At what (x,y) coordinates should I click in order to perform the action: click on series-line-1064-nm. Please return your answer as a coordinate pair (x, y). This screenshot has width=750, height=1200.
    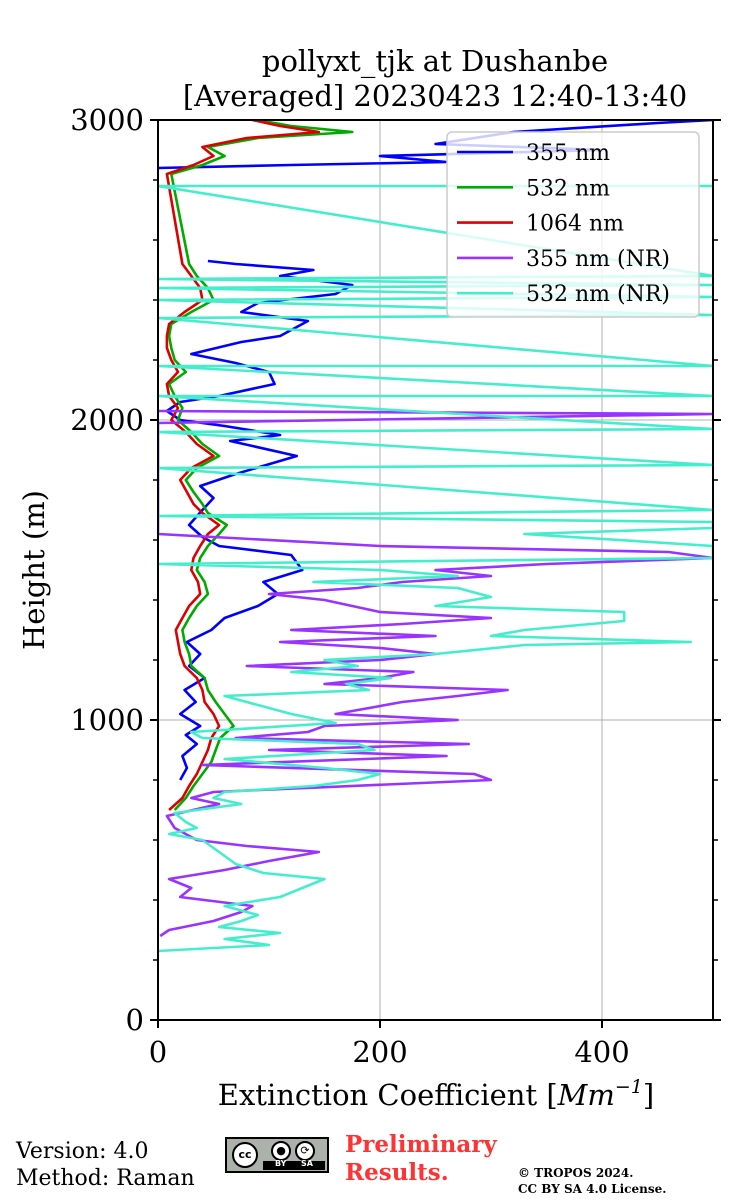
    Looking at the image, I should click on (243, 465).